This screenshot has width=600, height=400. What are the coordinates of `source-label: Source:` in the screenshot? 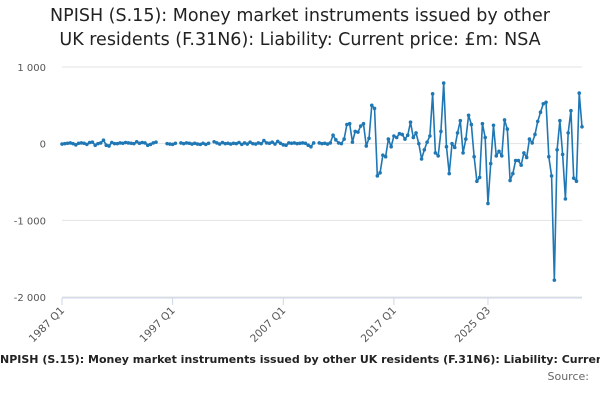 It's located at (568, 376).